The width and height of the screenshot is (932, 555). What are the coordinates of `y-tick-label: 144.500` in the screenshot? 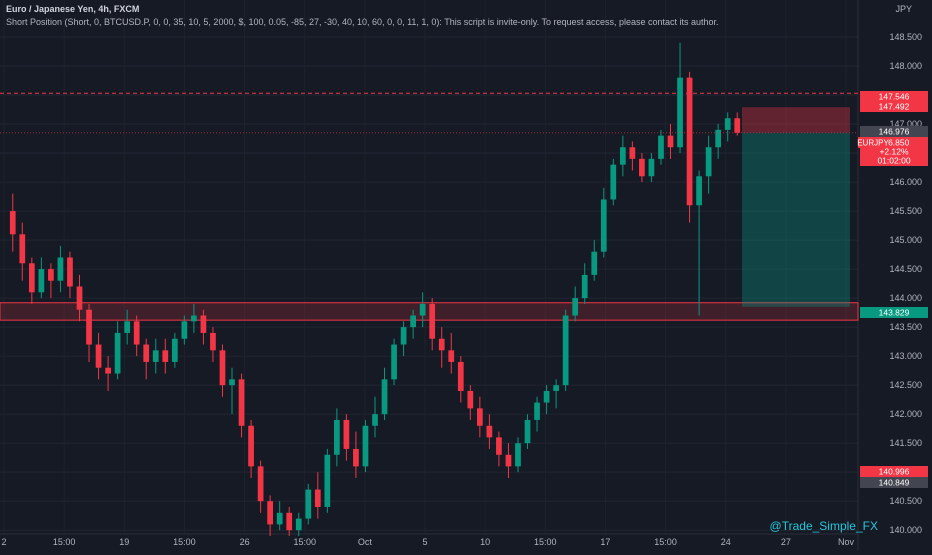 It's located at (905, 269).